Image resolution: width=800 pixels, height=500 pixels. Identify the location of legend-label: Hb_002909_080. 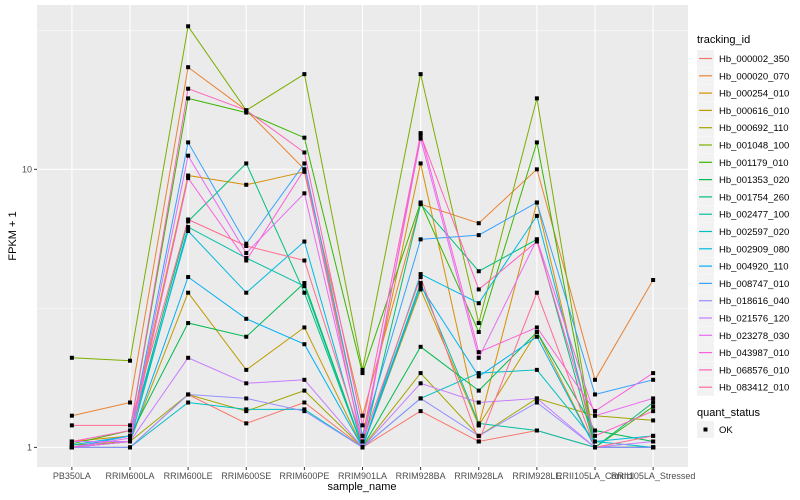
(754, 249).